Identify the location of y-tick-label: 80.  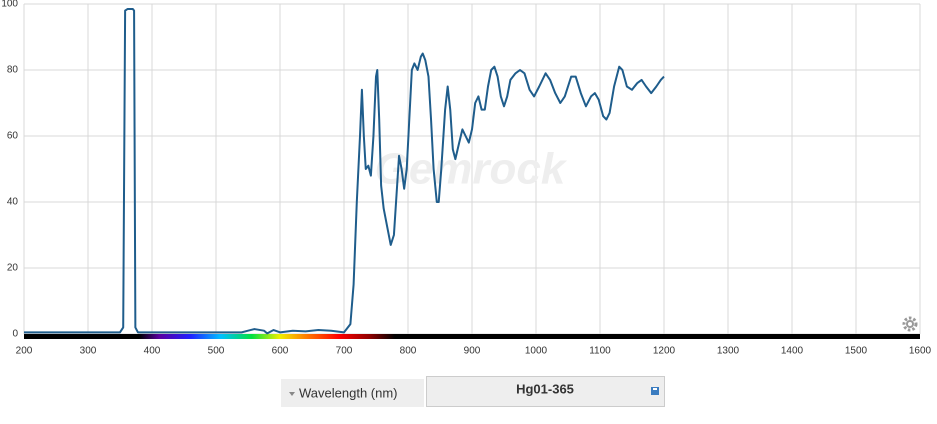
(13, 70).